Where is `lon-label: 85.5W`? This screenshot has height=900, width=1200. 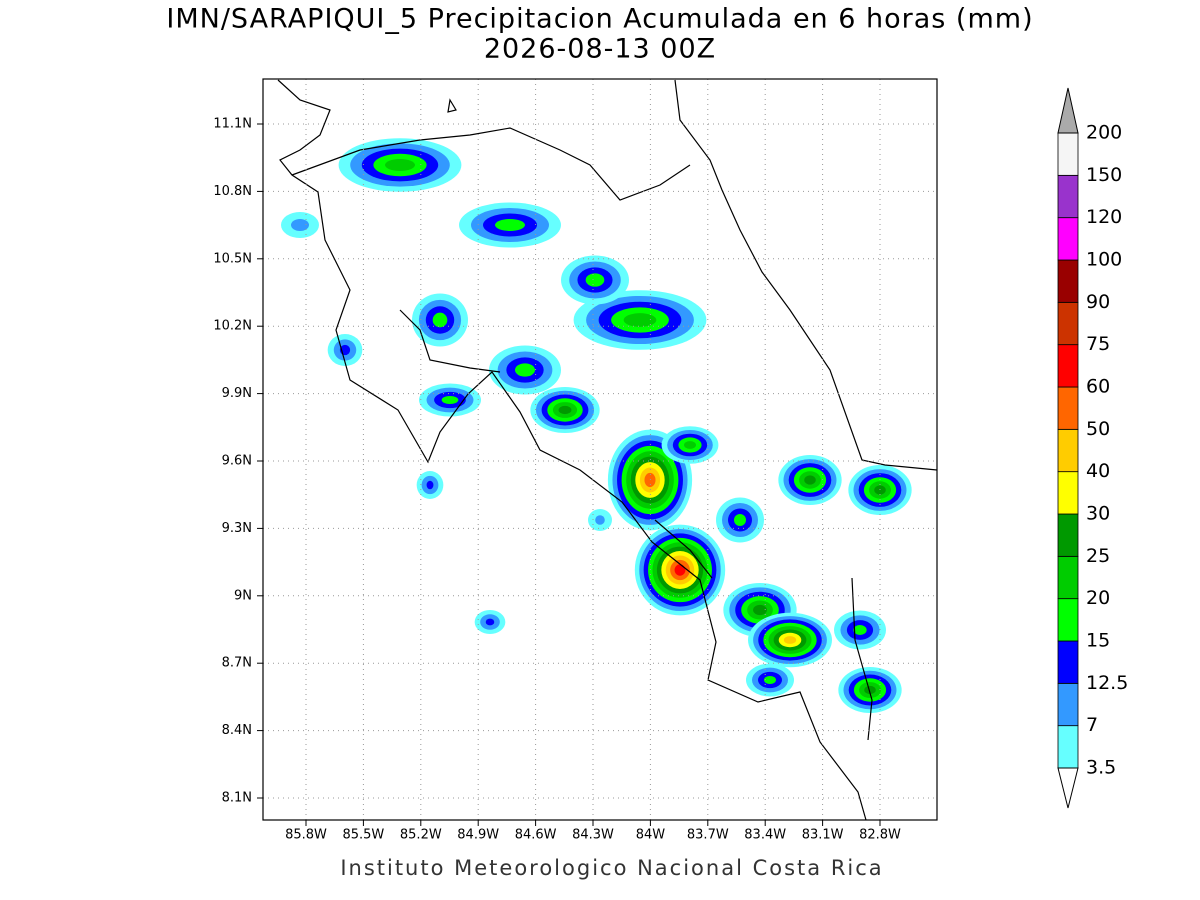 lon-label: 85.5W is located at coordinates (363, 835).